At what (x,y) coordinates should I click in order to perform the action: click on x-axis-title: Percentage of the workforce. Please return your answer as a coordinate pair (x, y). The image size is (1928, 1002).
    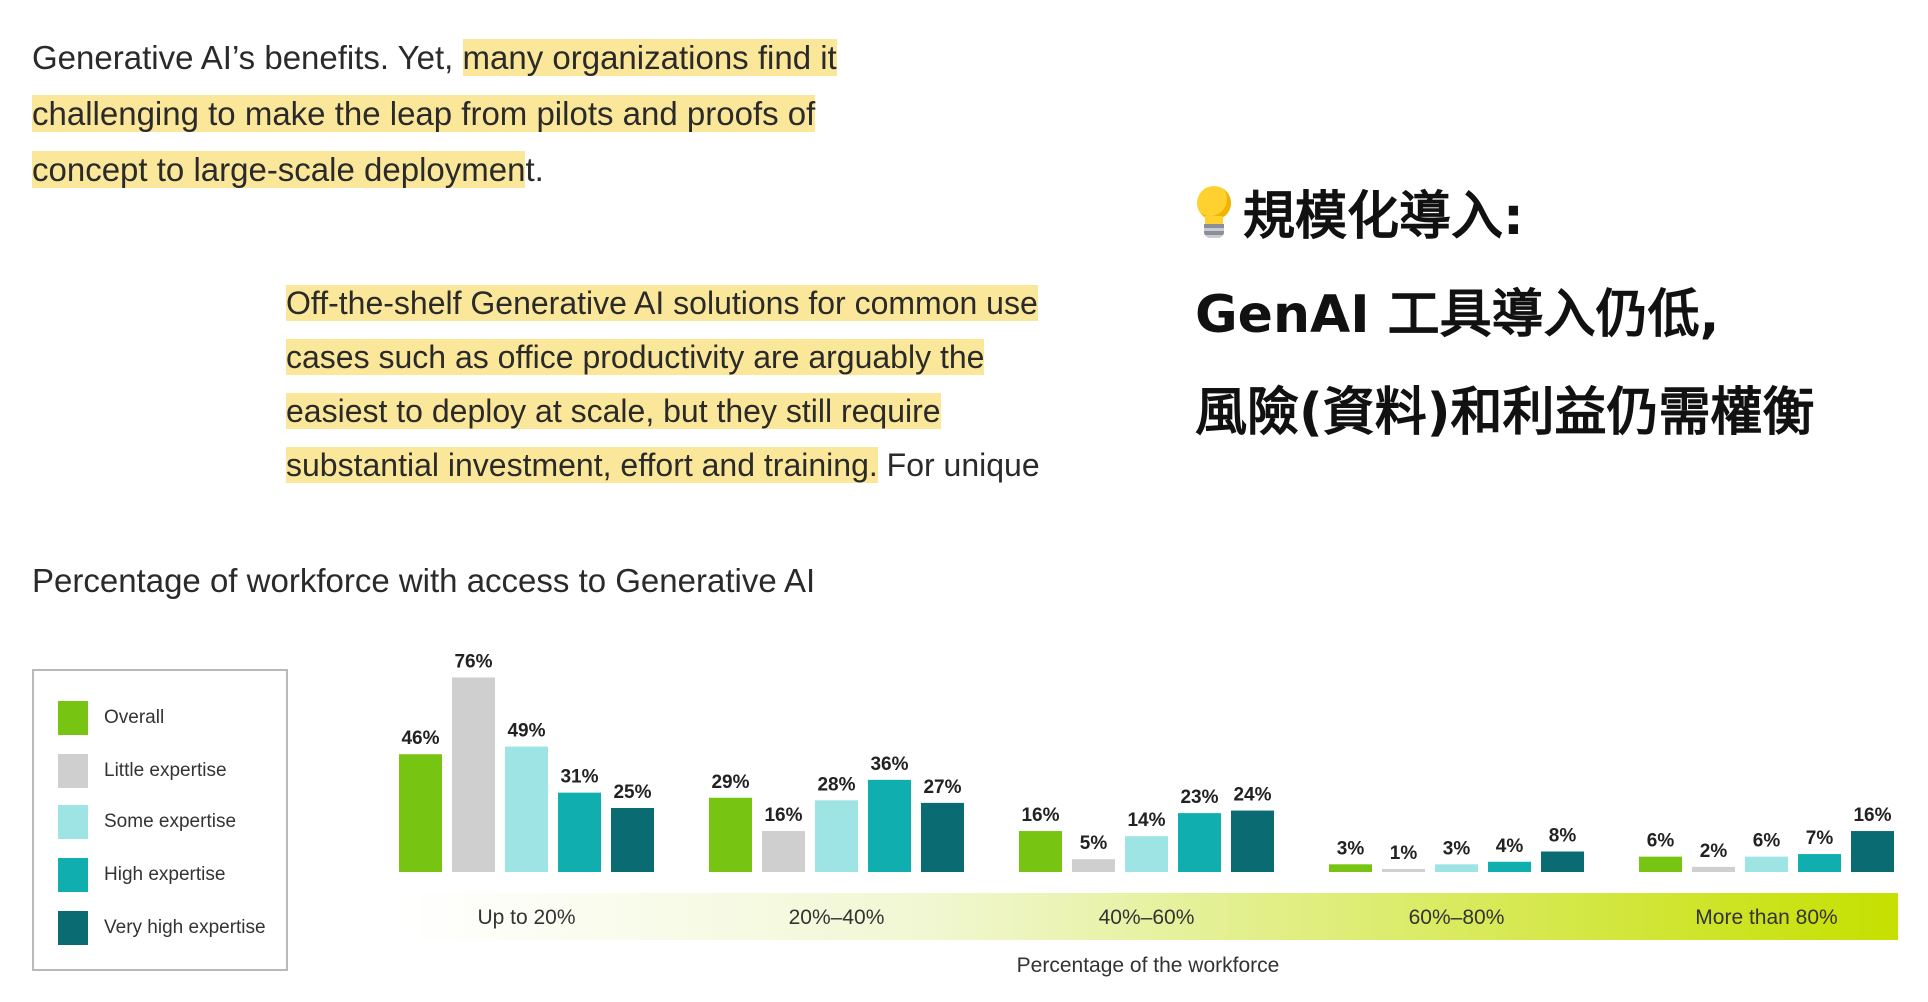
    Looking at the image, I should click on (1148, 965).